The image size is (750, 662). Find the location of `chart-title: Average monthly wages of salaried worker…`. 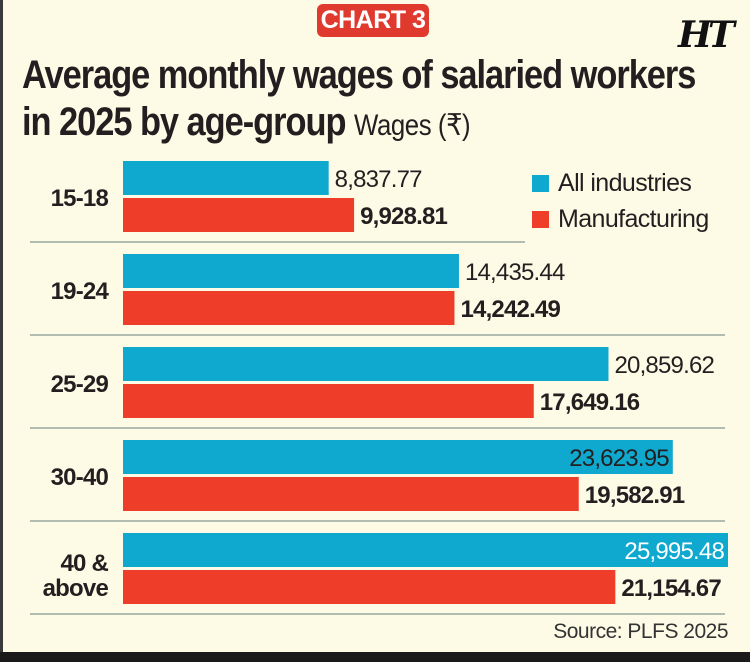

chart-title: Average monthly wages of salaried worker… is located at coordinates (366, 100).